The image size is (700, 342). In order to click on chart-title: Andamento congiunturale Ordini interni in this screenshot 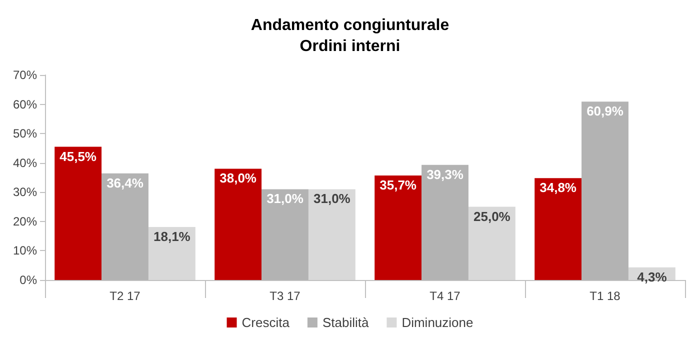, I will do `click(350, 36)`.